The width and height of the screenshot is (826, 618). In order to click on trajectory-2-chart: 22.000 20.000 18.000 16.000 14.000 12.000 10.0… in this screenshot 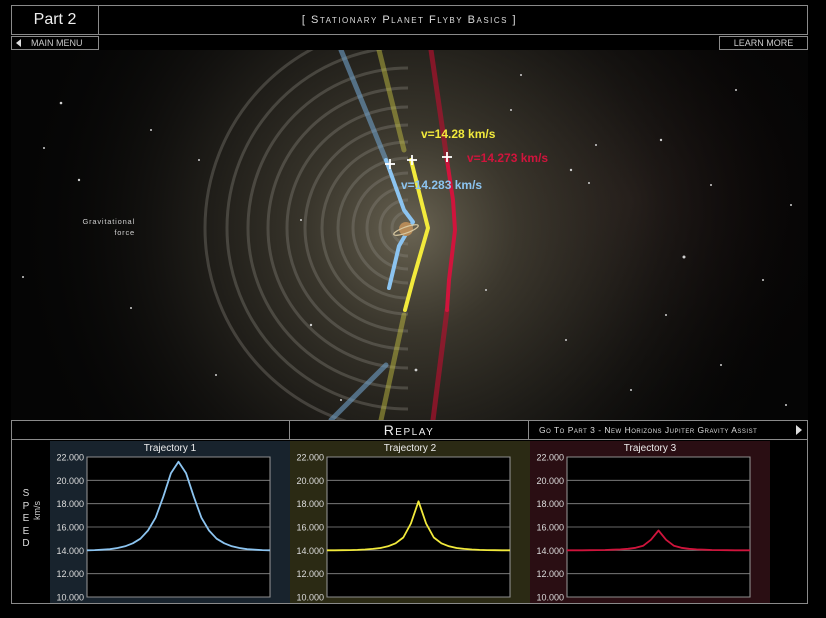, I will do `click(410, 522)`.